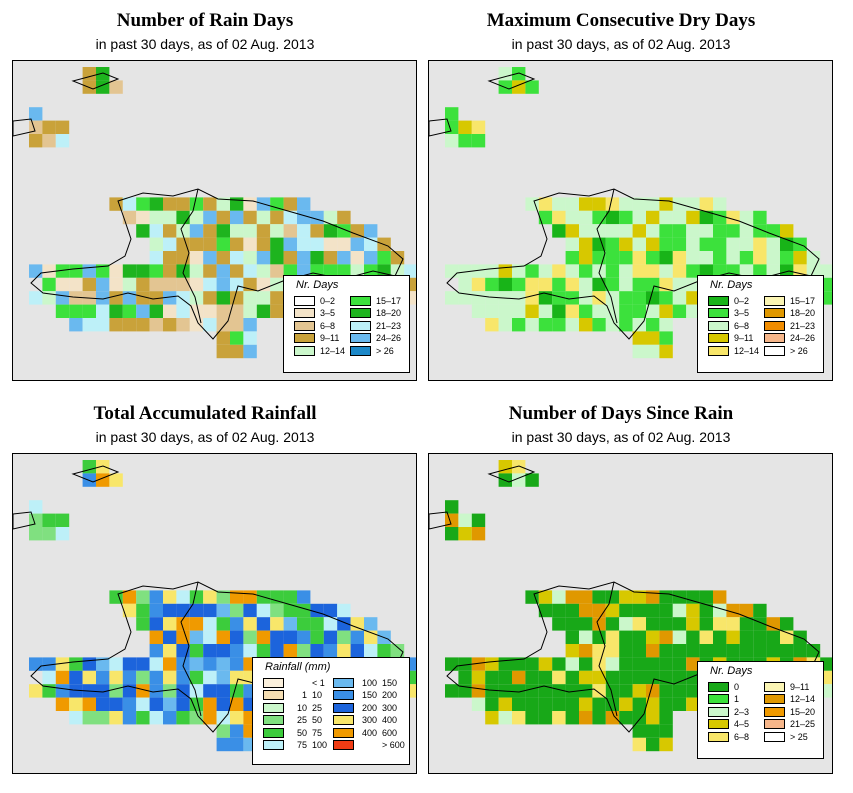 Image resolution: width=853 pixels, height=793 pixels. I want to click on legend-label: 3–5, so click(742, 313).